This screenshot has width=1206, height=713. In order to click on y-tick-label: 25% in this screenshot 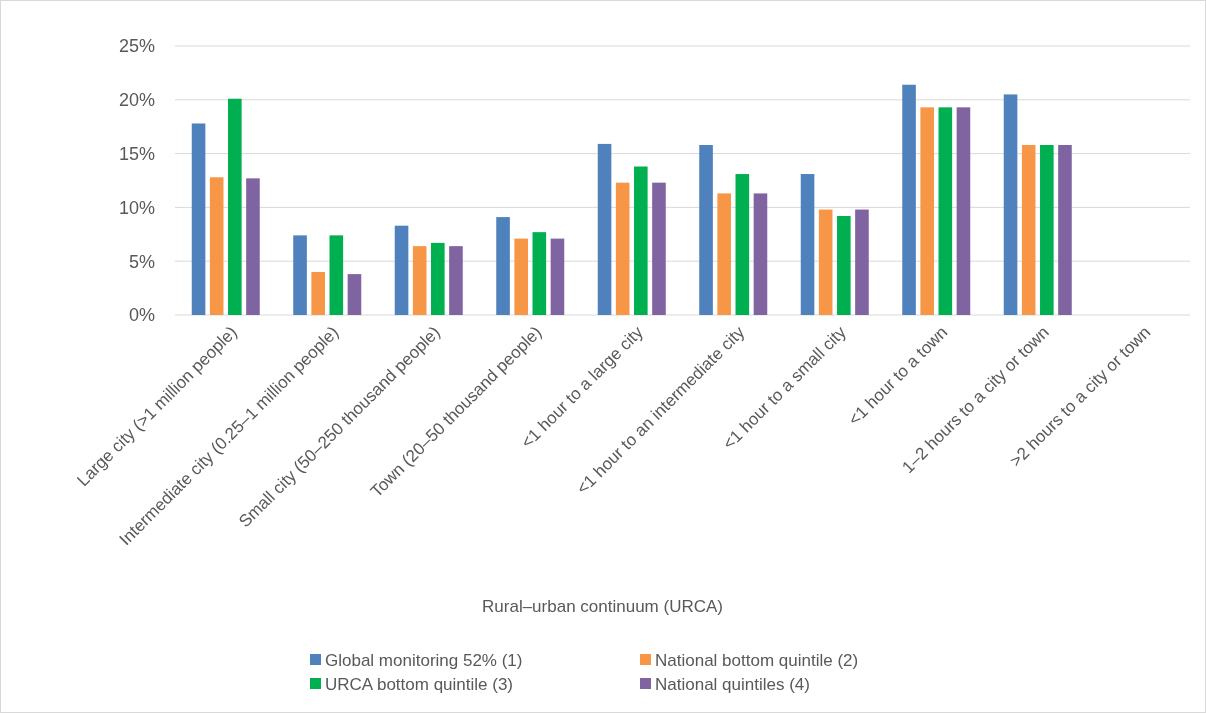, I will do `click(136, 46)`.